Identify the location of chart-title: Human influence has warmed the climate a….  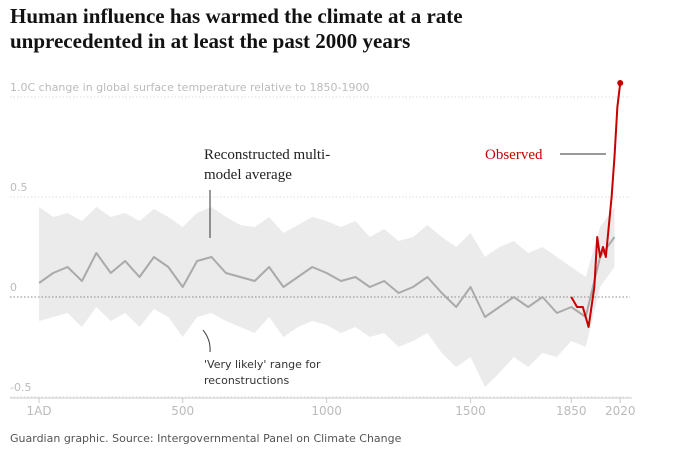
(236, 28).